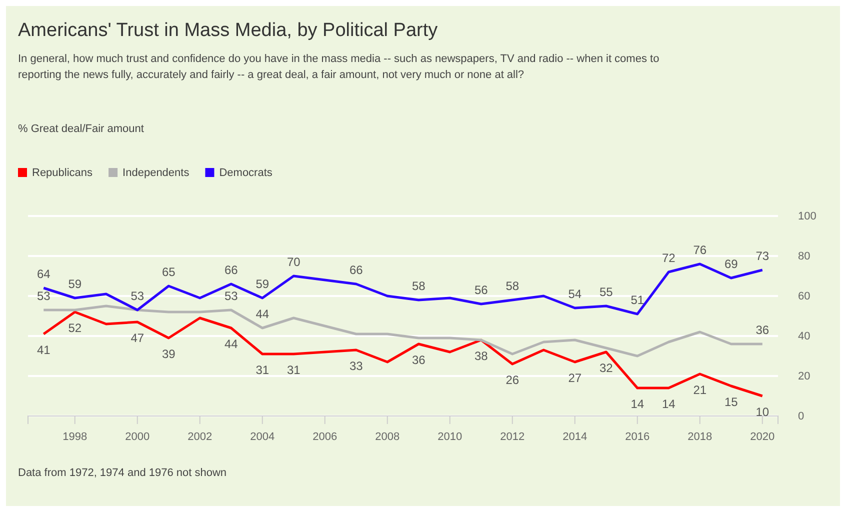  What do you see at coordinates (762, 436) in the screenshot?
I see `x-tick-label: 2020` at bounding box center [762, 436].